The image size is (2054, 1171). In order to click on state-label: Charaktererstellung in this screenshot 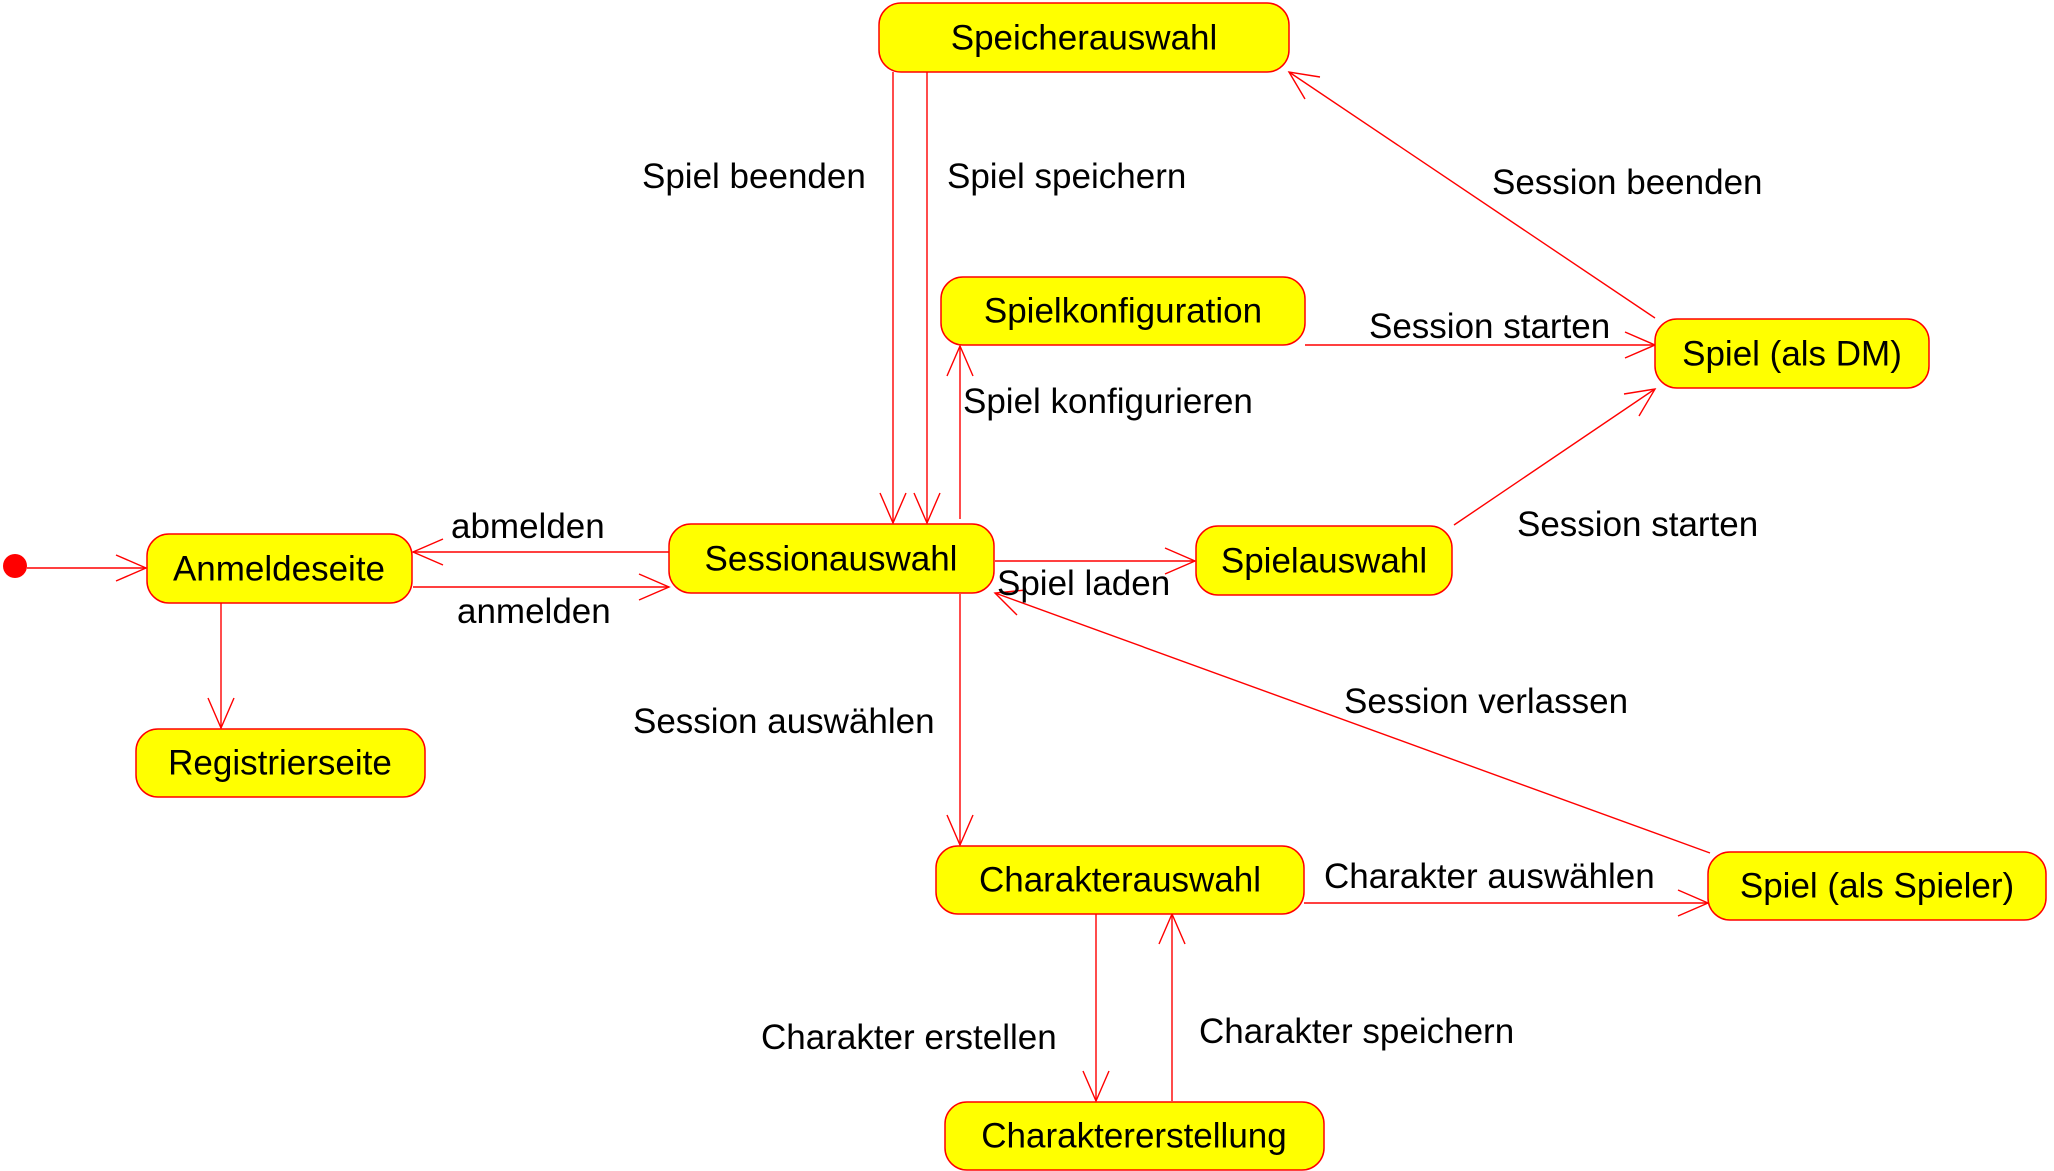, I will do `click(1133, 1136)`.